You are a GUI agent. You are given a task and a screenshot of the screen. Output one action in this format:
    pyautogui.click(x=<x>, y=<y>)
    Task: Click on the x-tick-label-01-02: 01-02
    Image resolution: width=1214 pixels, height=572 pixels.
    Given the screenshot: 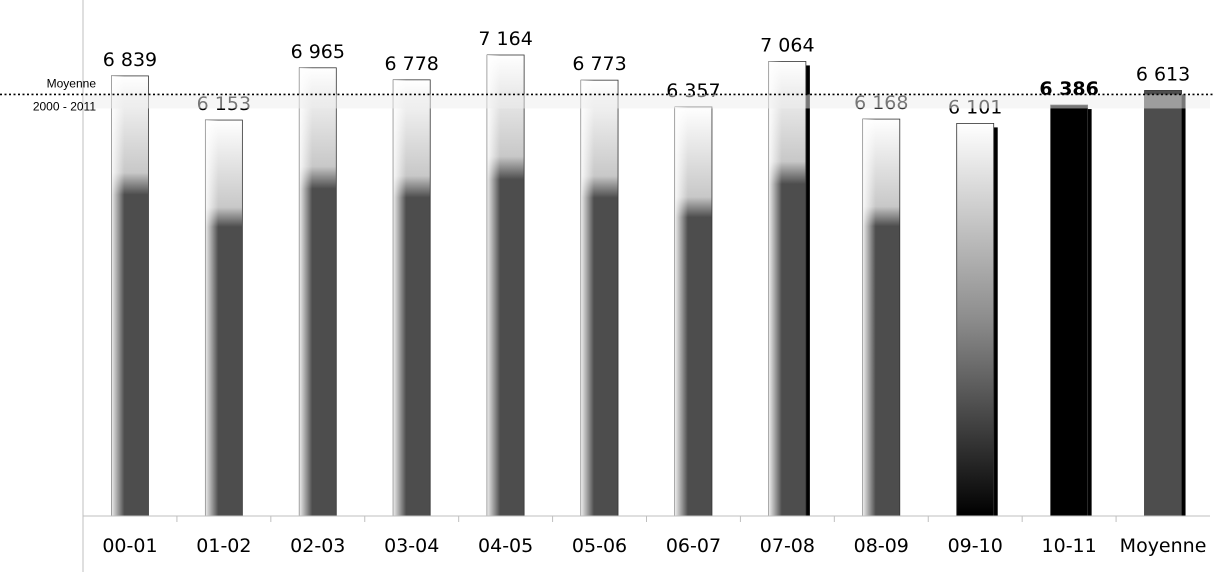 What is the action you would take?
    pyautogui.click(x=223, y=546)
    